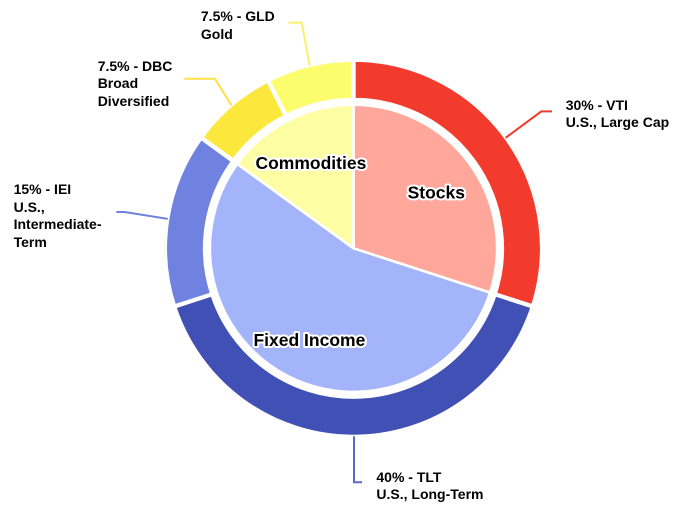  I want to click on svg-text: Fixed Income, so click(309, 340).